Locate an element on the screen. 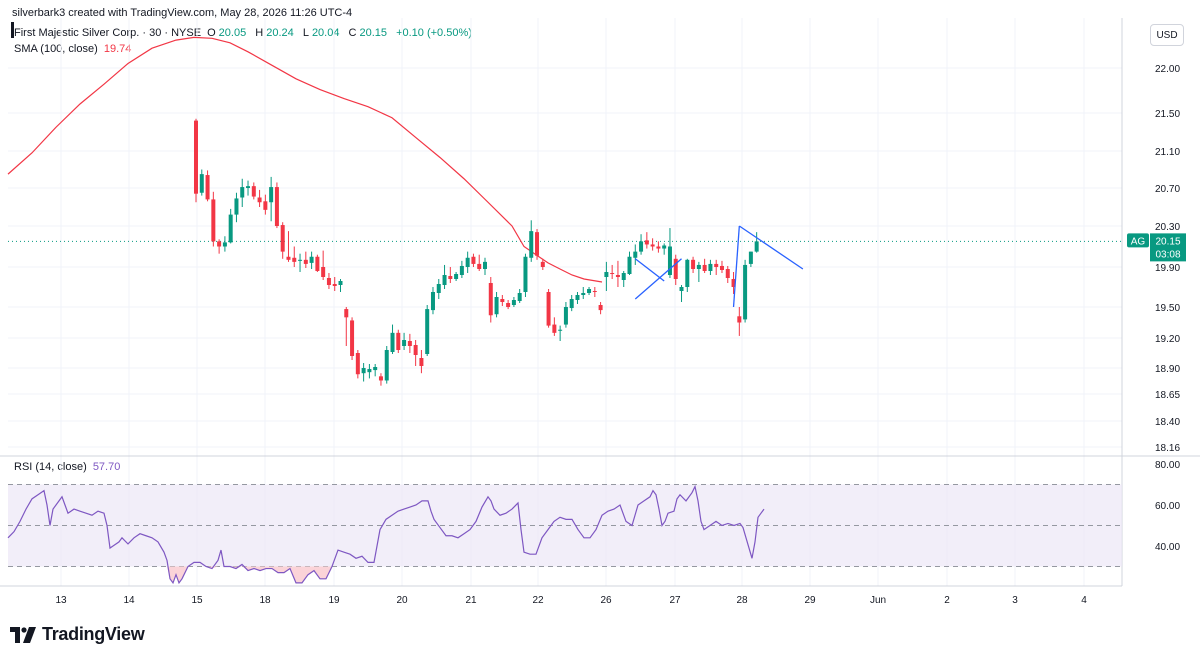 The image size is (1200, 659). currency-button: USD is located at coordinates (1167, 35).